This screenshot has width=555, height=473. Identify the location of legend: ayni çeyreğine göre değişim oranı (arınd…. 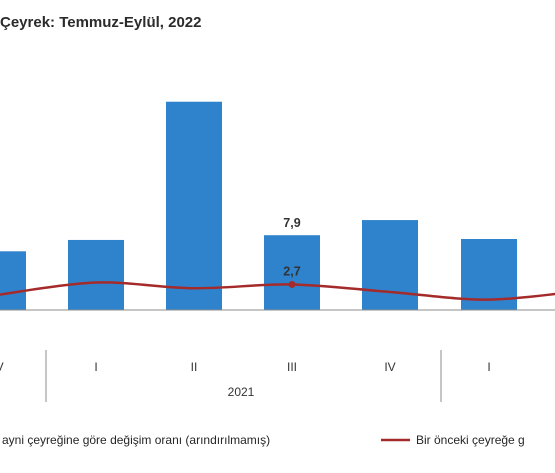
(263, 440).